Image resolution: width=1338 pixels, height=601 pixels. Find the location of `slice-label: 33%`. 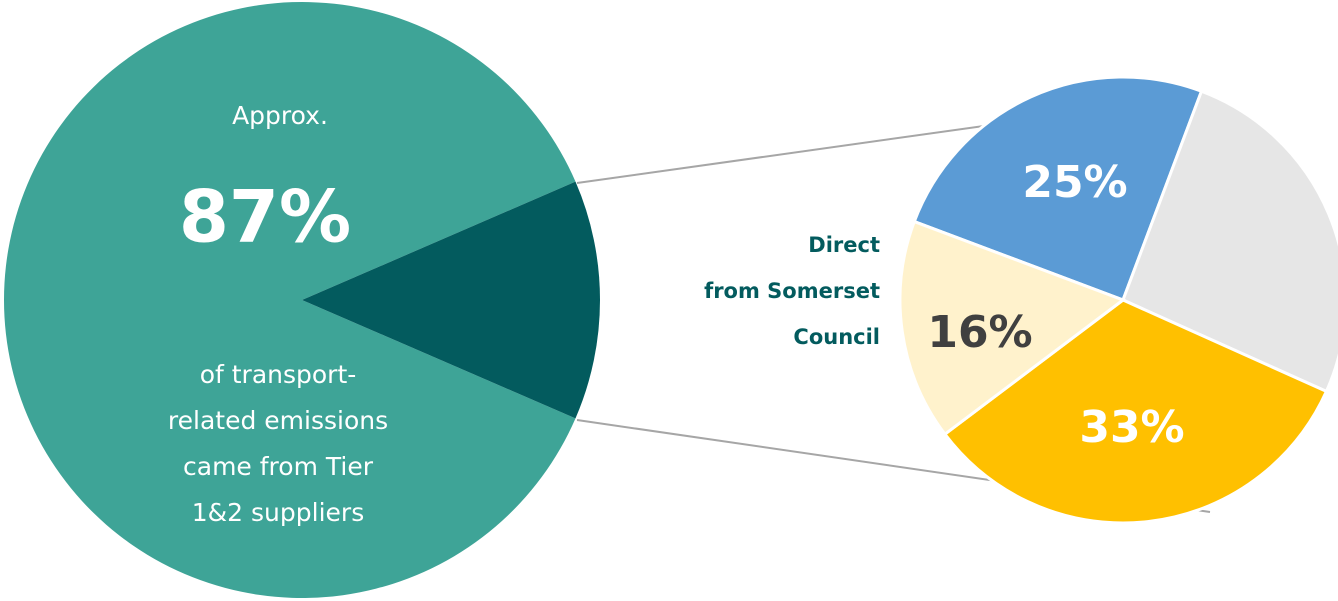

slice-label: 33% is located at coordinates (1131, 427).